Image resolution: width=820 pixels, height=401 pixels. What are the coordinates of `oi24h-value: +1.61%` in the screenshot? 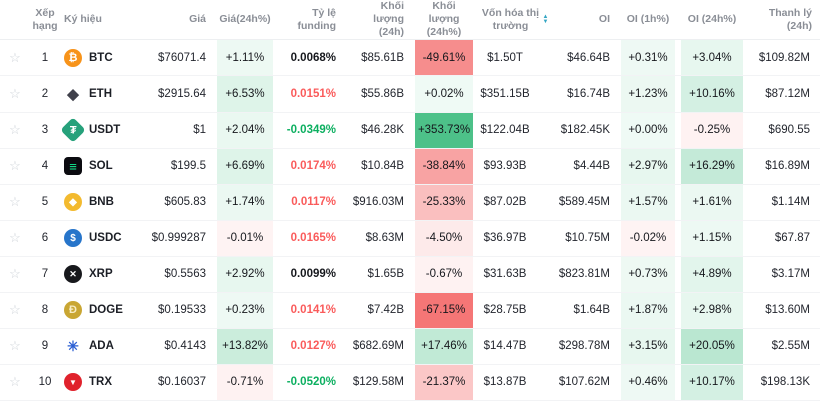 It's located at (712, 202).